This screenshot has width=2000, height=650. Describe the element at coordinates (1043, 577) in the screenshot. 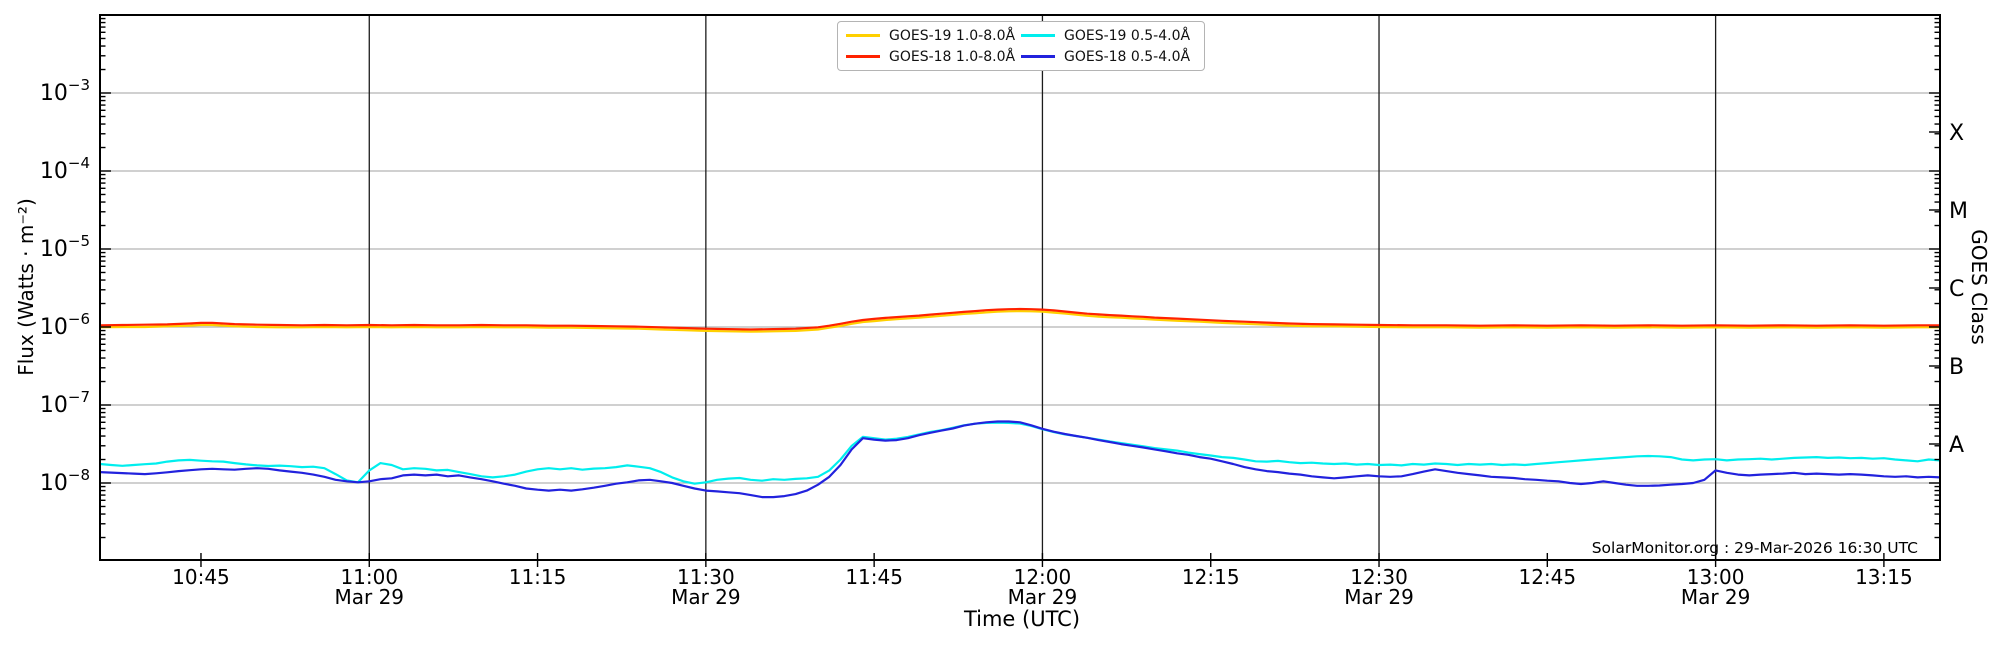

I see `x-tick-label: 12:00` at that location.